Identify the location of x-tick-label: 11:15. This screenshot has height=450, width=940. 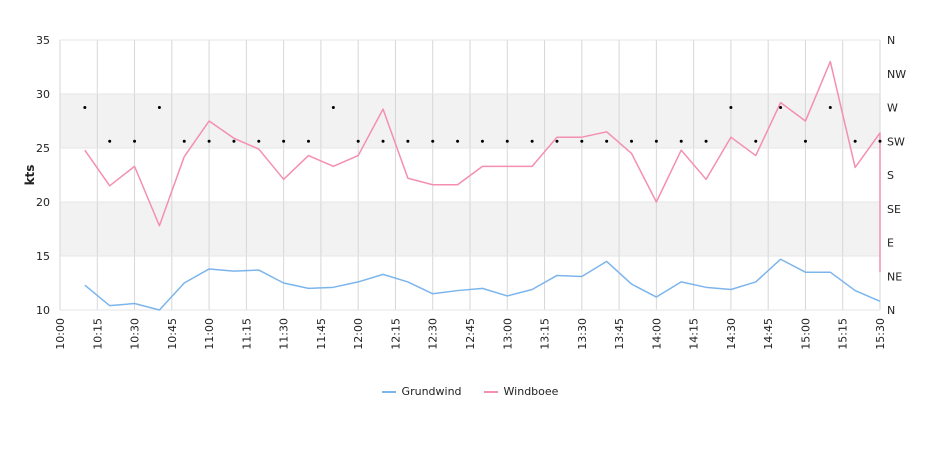
(246, 334).